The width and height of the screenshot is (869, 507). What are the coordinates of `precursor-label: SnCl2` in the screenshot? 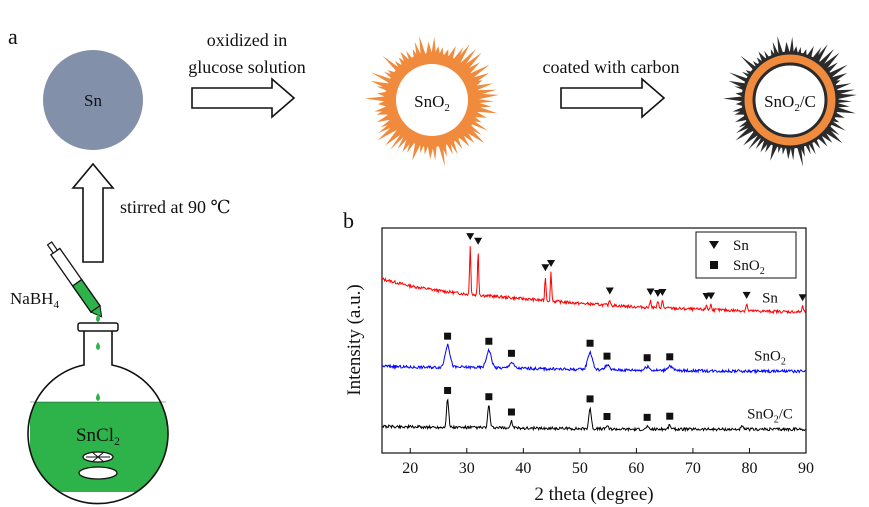 It's located at (98, 436).